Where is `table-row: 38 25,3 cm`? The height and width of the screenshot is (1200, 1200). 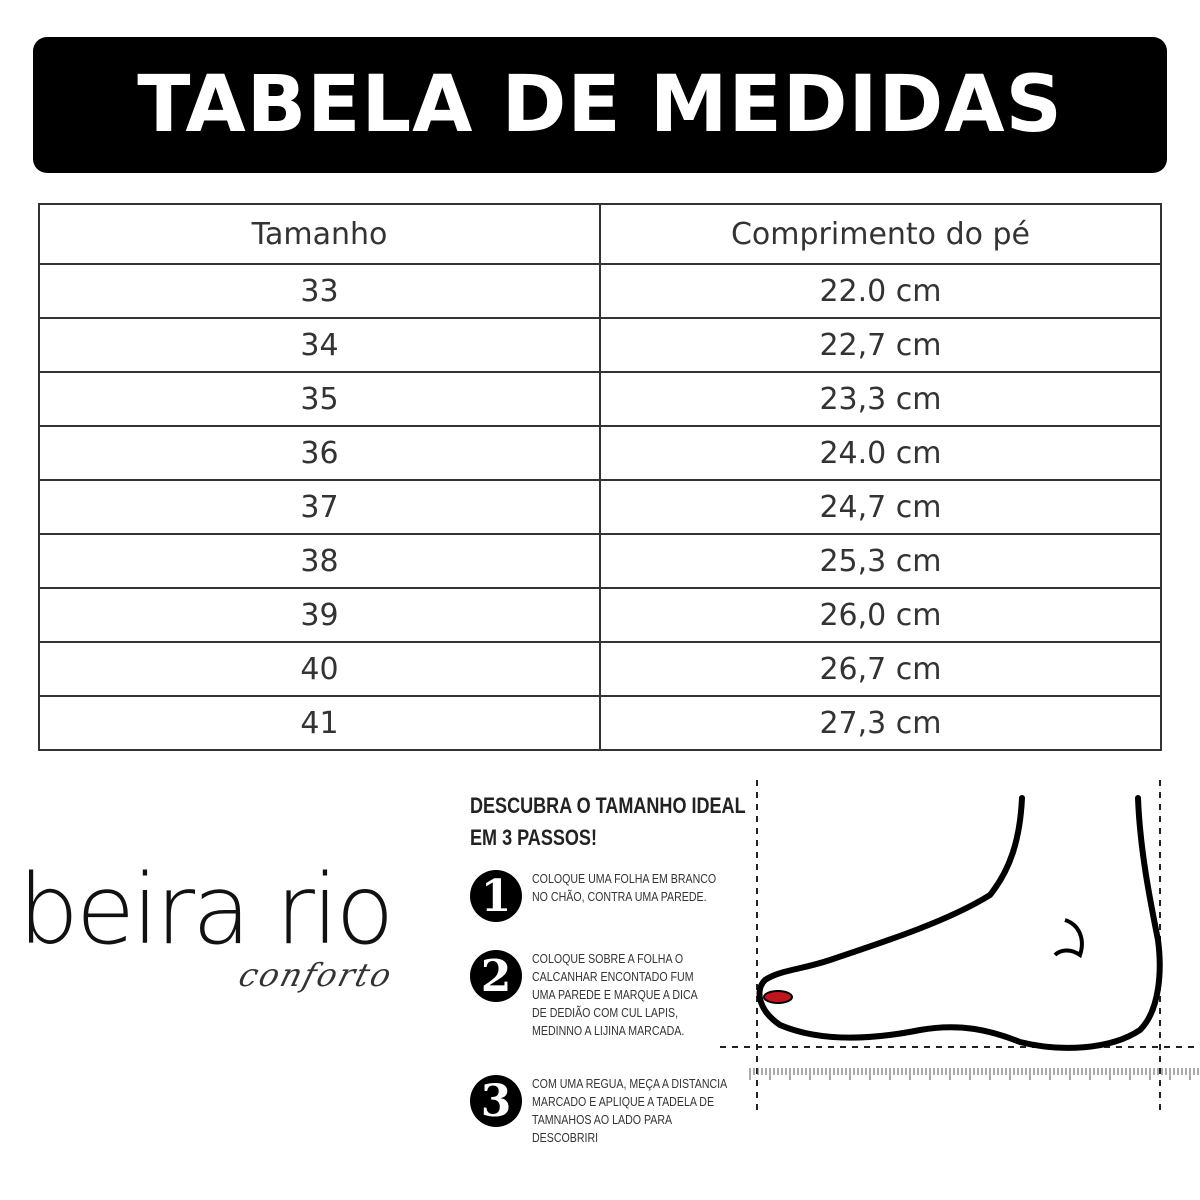
table-row: 38 25,3 cm is located at coordinates (600, 561).